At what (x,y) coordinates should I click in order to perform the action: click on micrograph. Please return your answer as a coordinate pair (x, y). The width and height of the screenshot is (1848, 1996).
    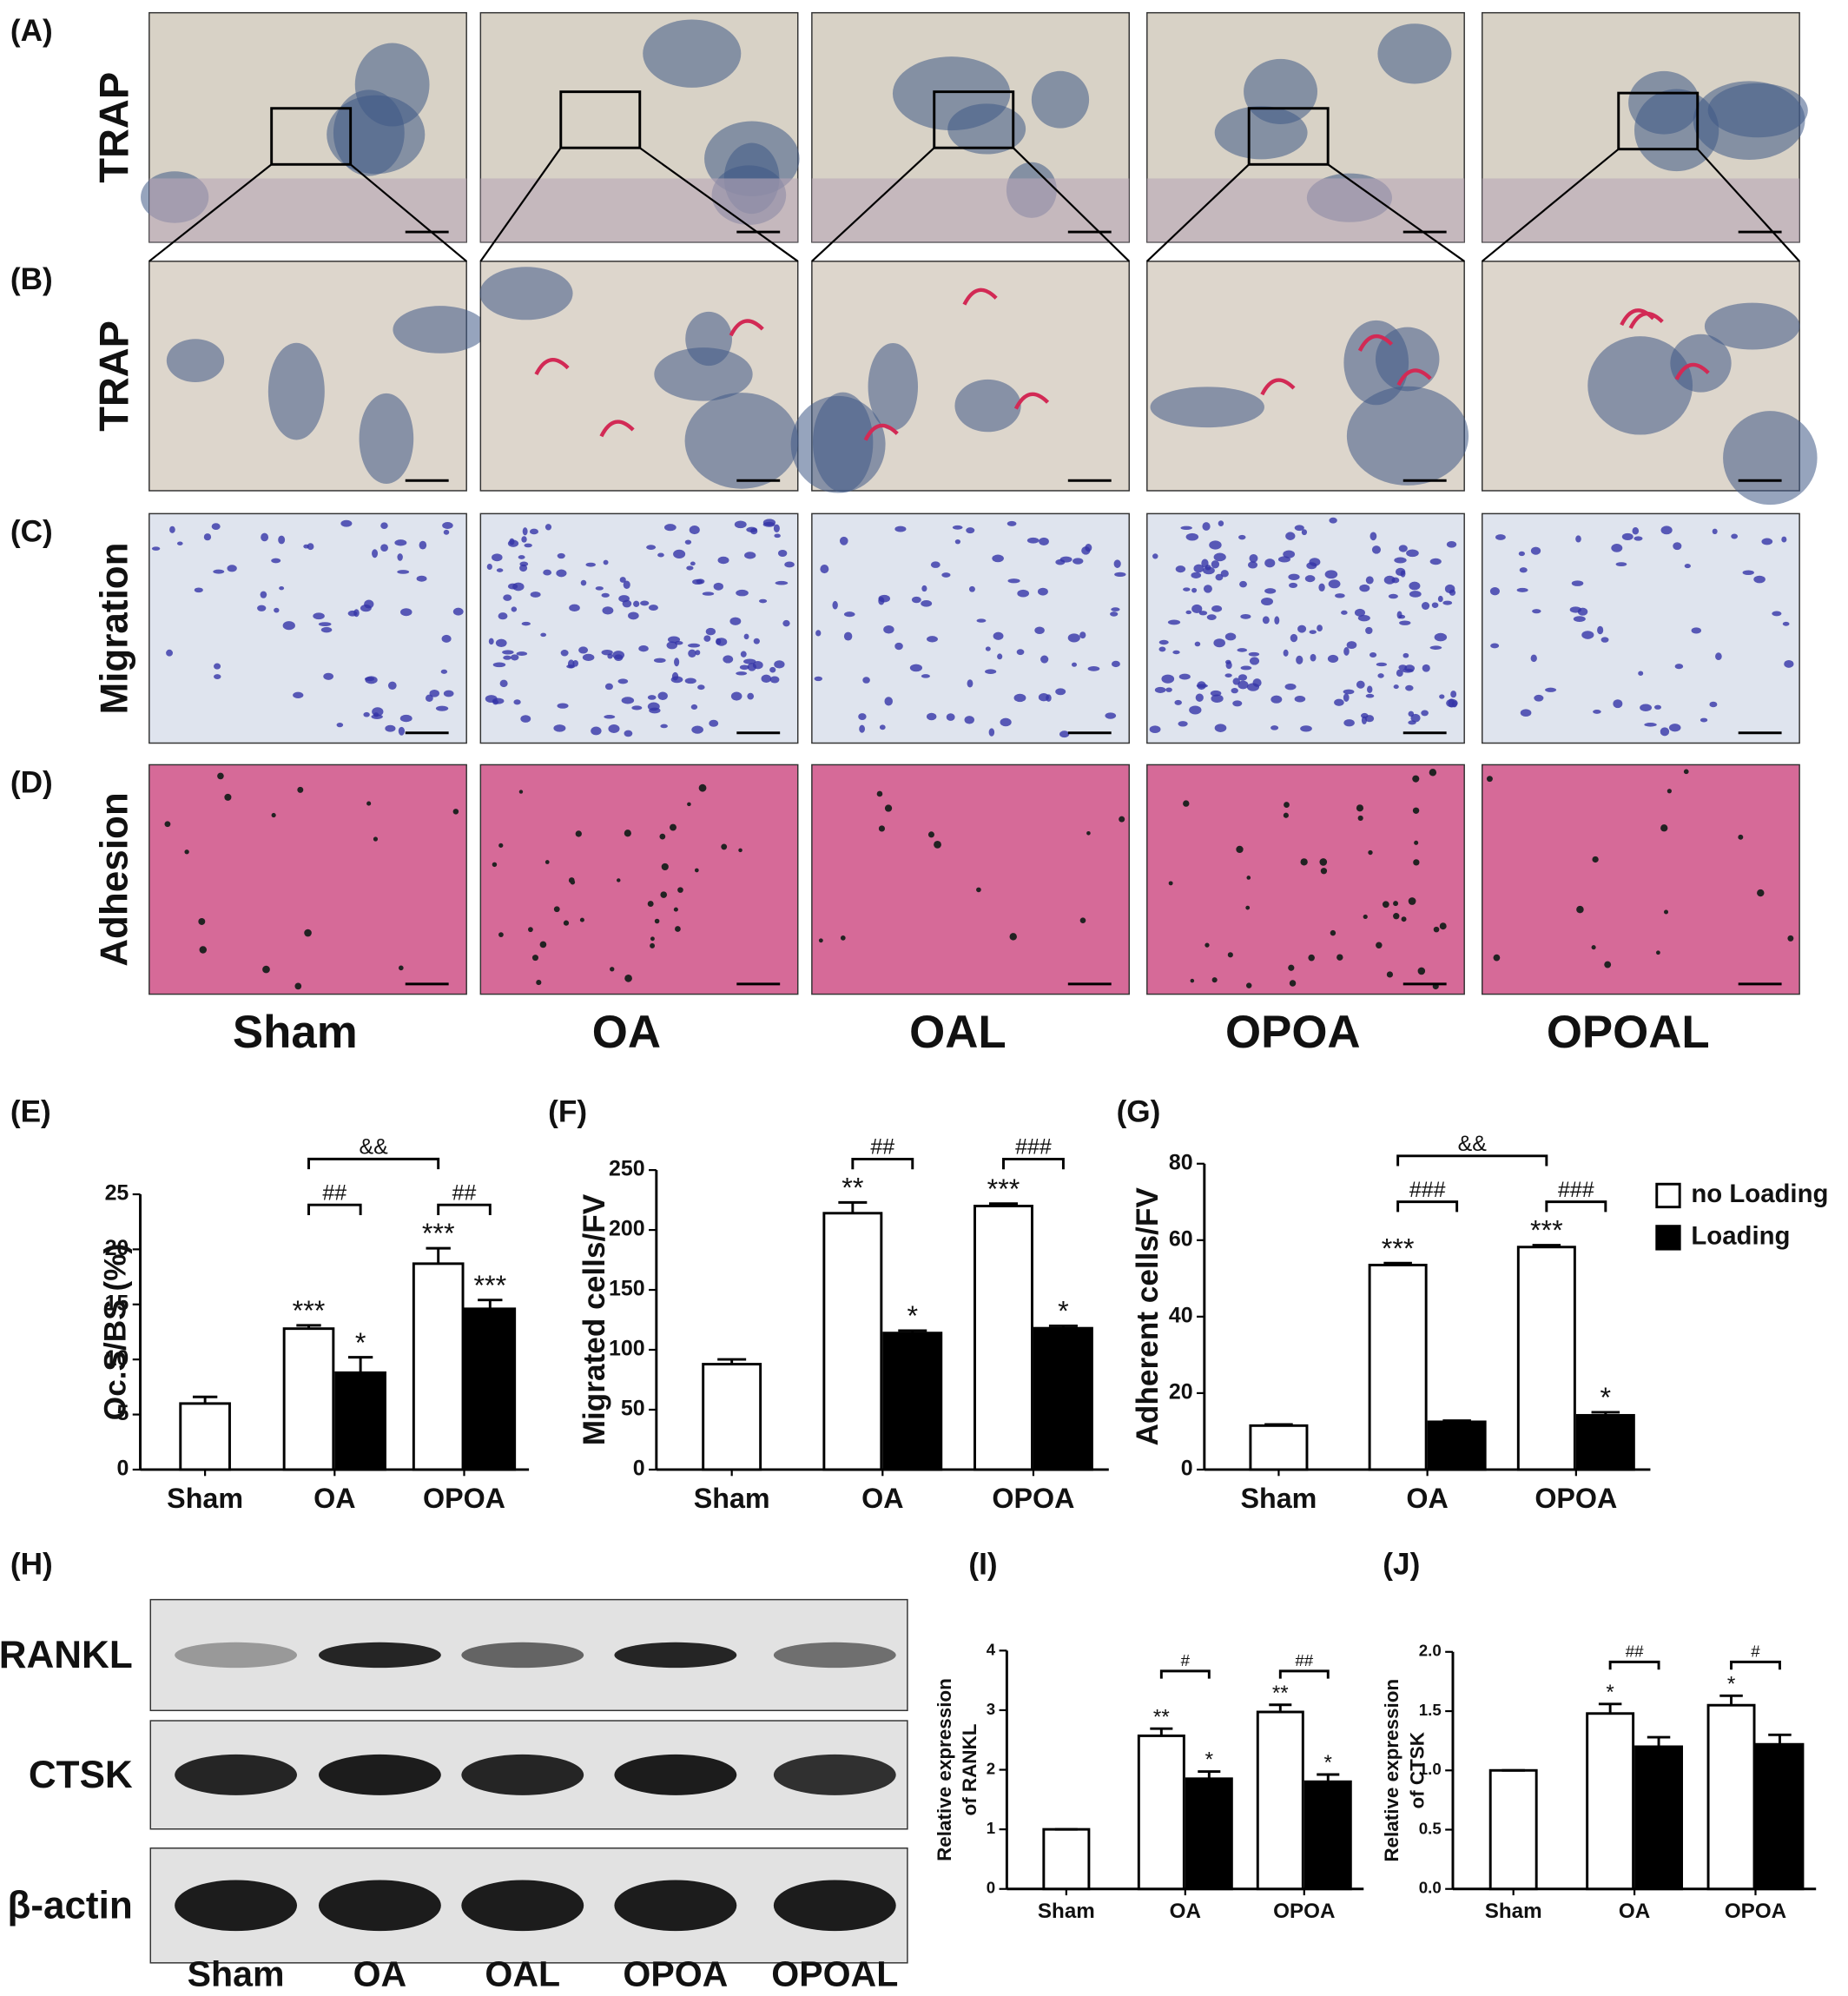
    Looking at the image, I should click on (639, 879).